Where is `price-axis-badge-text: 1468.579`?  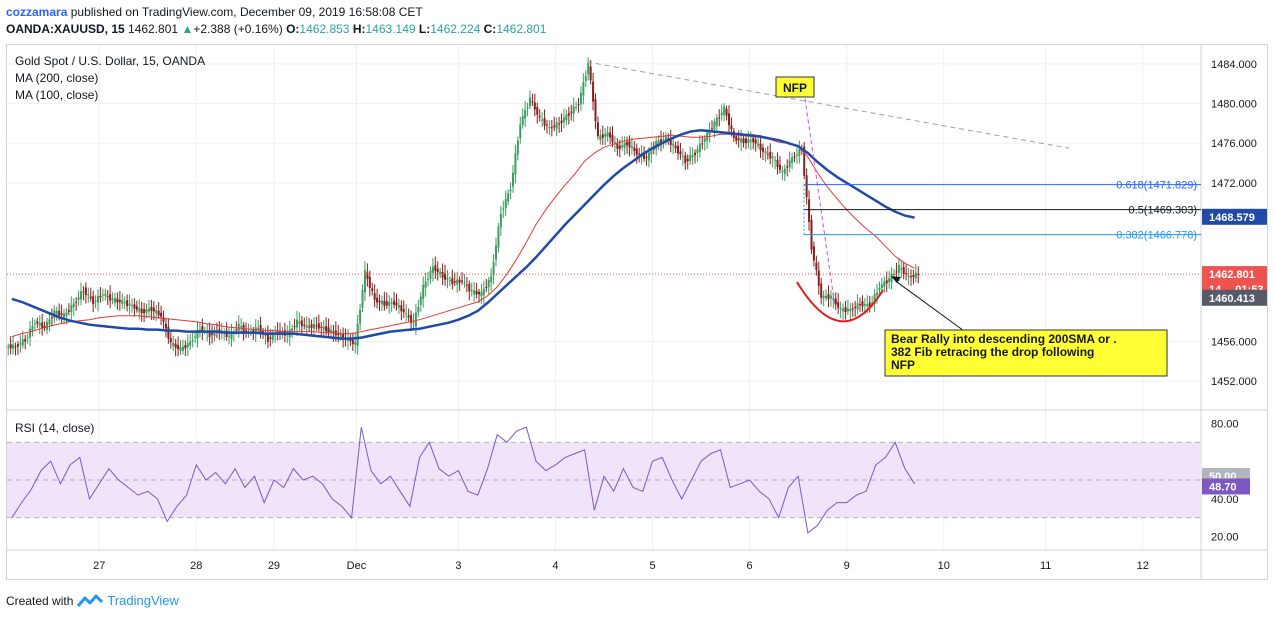
price-axis-badge-text: 1468.579 is located at coordinates (1232, 218).